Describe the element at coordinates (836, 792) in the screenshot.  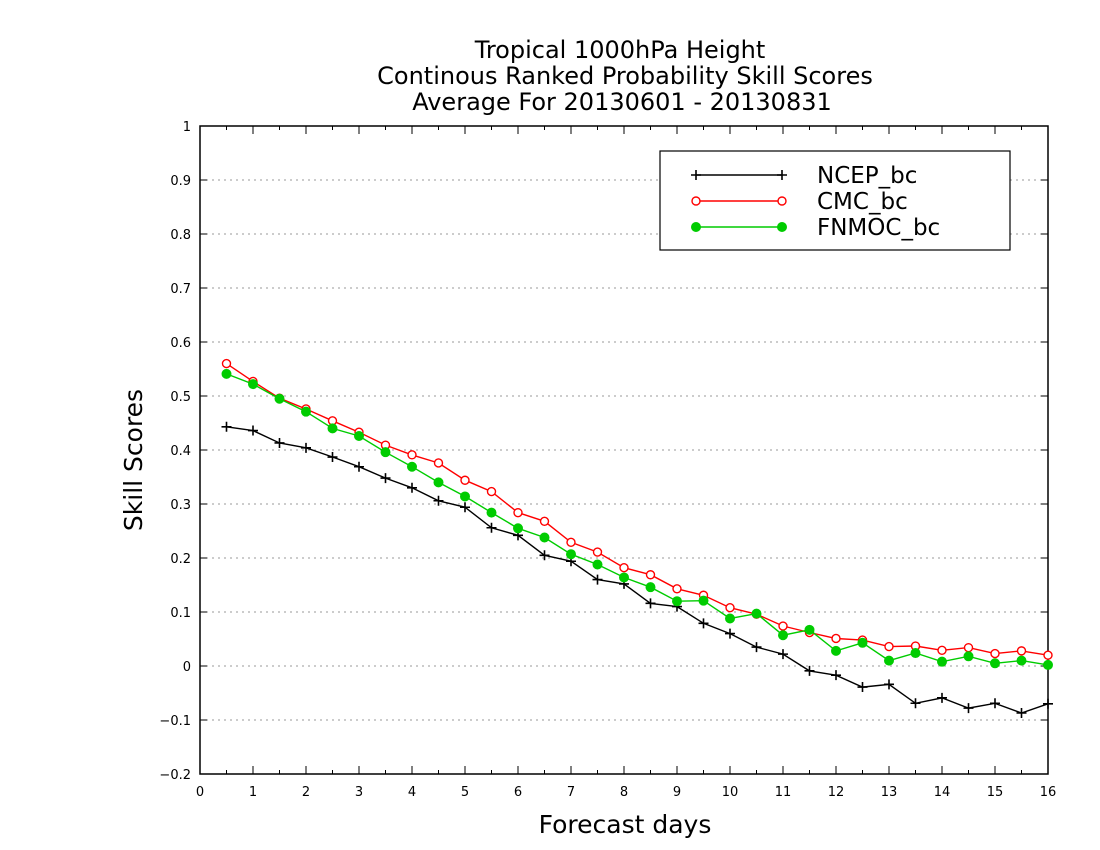
I see `x-tick-label: 12` at that location.